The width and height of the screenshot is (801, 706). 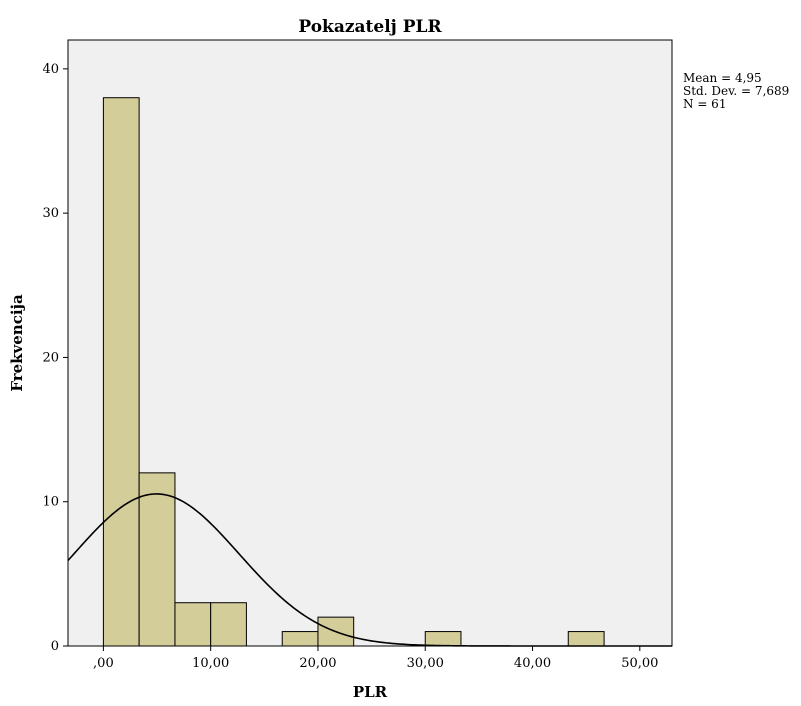 I want to click on y-tick-label: 40, so click(x=50, y=69).